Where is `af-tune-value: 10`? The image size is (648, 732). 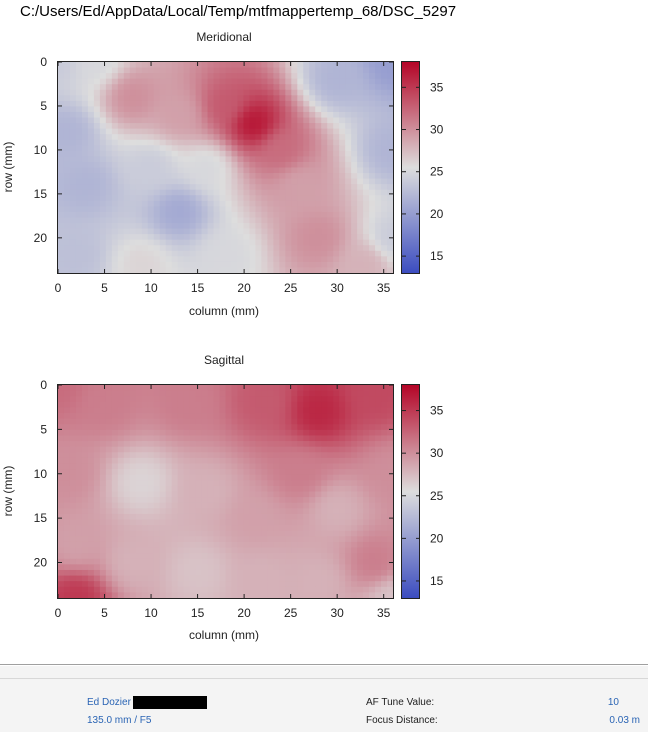 af-tune-value: 10 is located at coordinates (613, 702).